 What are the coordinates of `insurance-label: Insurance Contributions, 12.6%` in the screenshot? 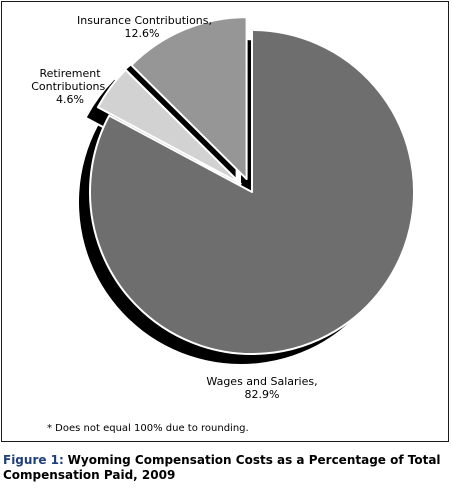 It's located at (144, 27).